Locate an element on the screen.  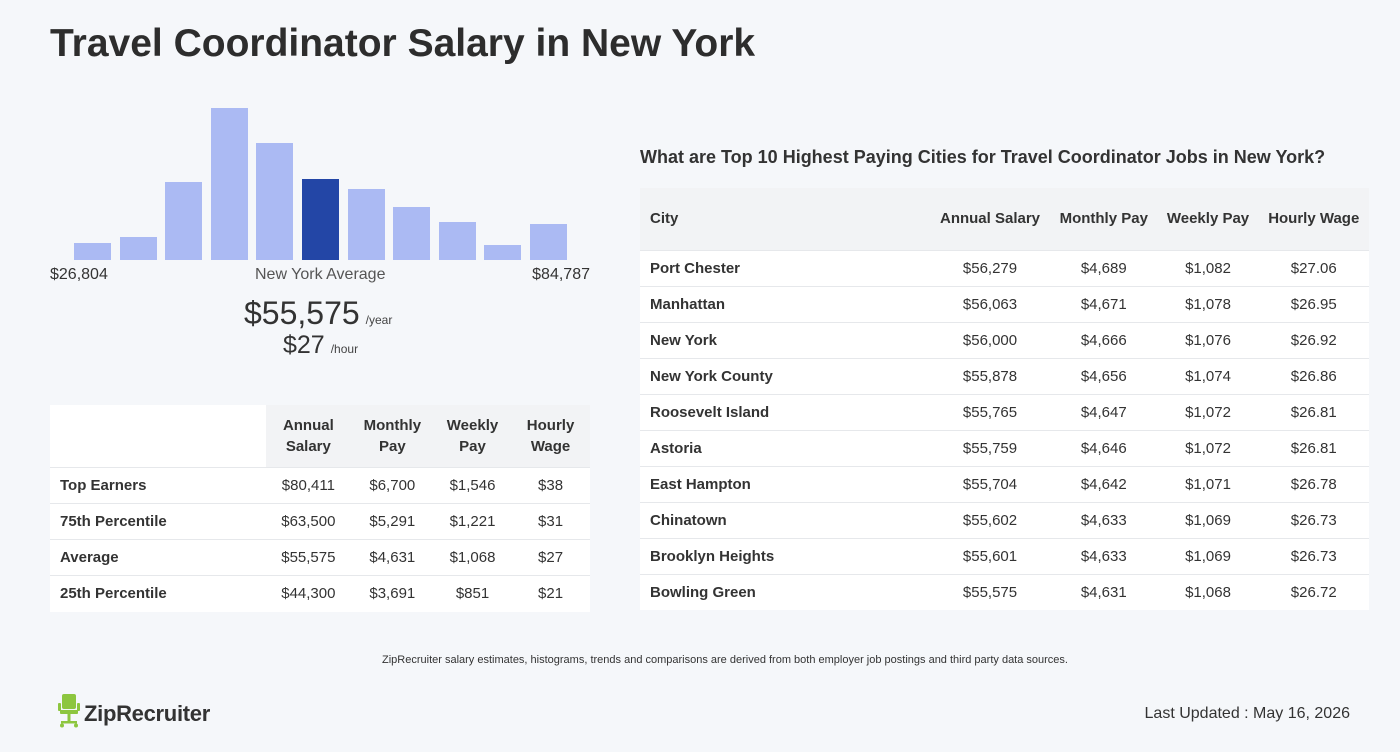
table-cell: $6,700 is located at coordinates (392, 485).